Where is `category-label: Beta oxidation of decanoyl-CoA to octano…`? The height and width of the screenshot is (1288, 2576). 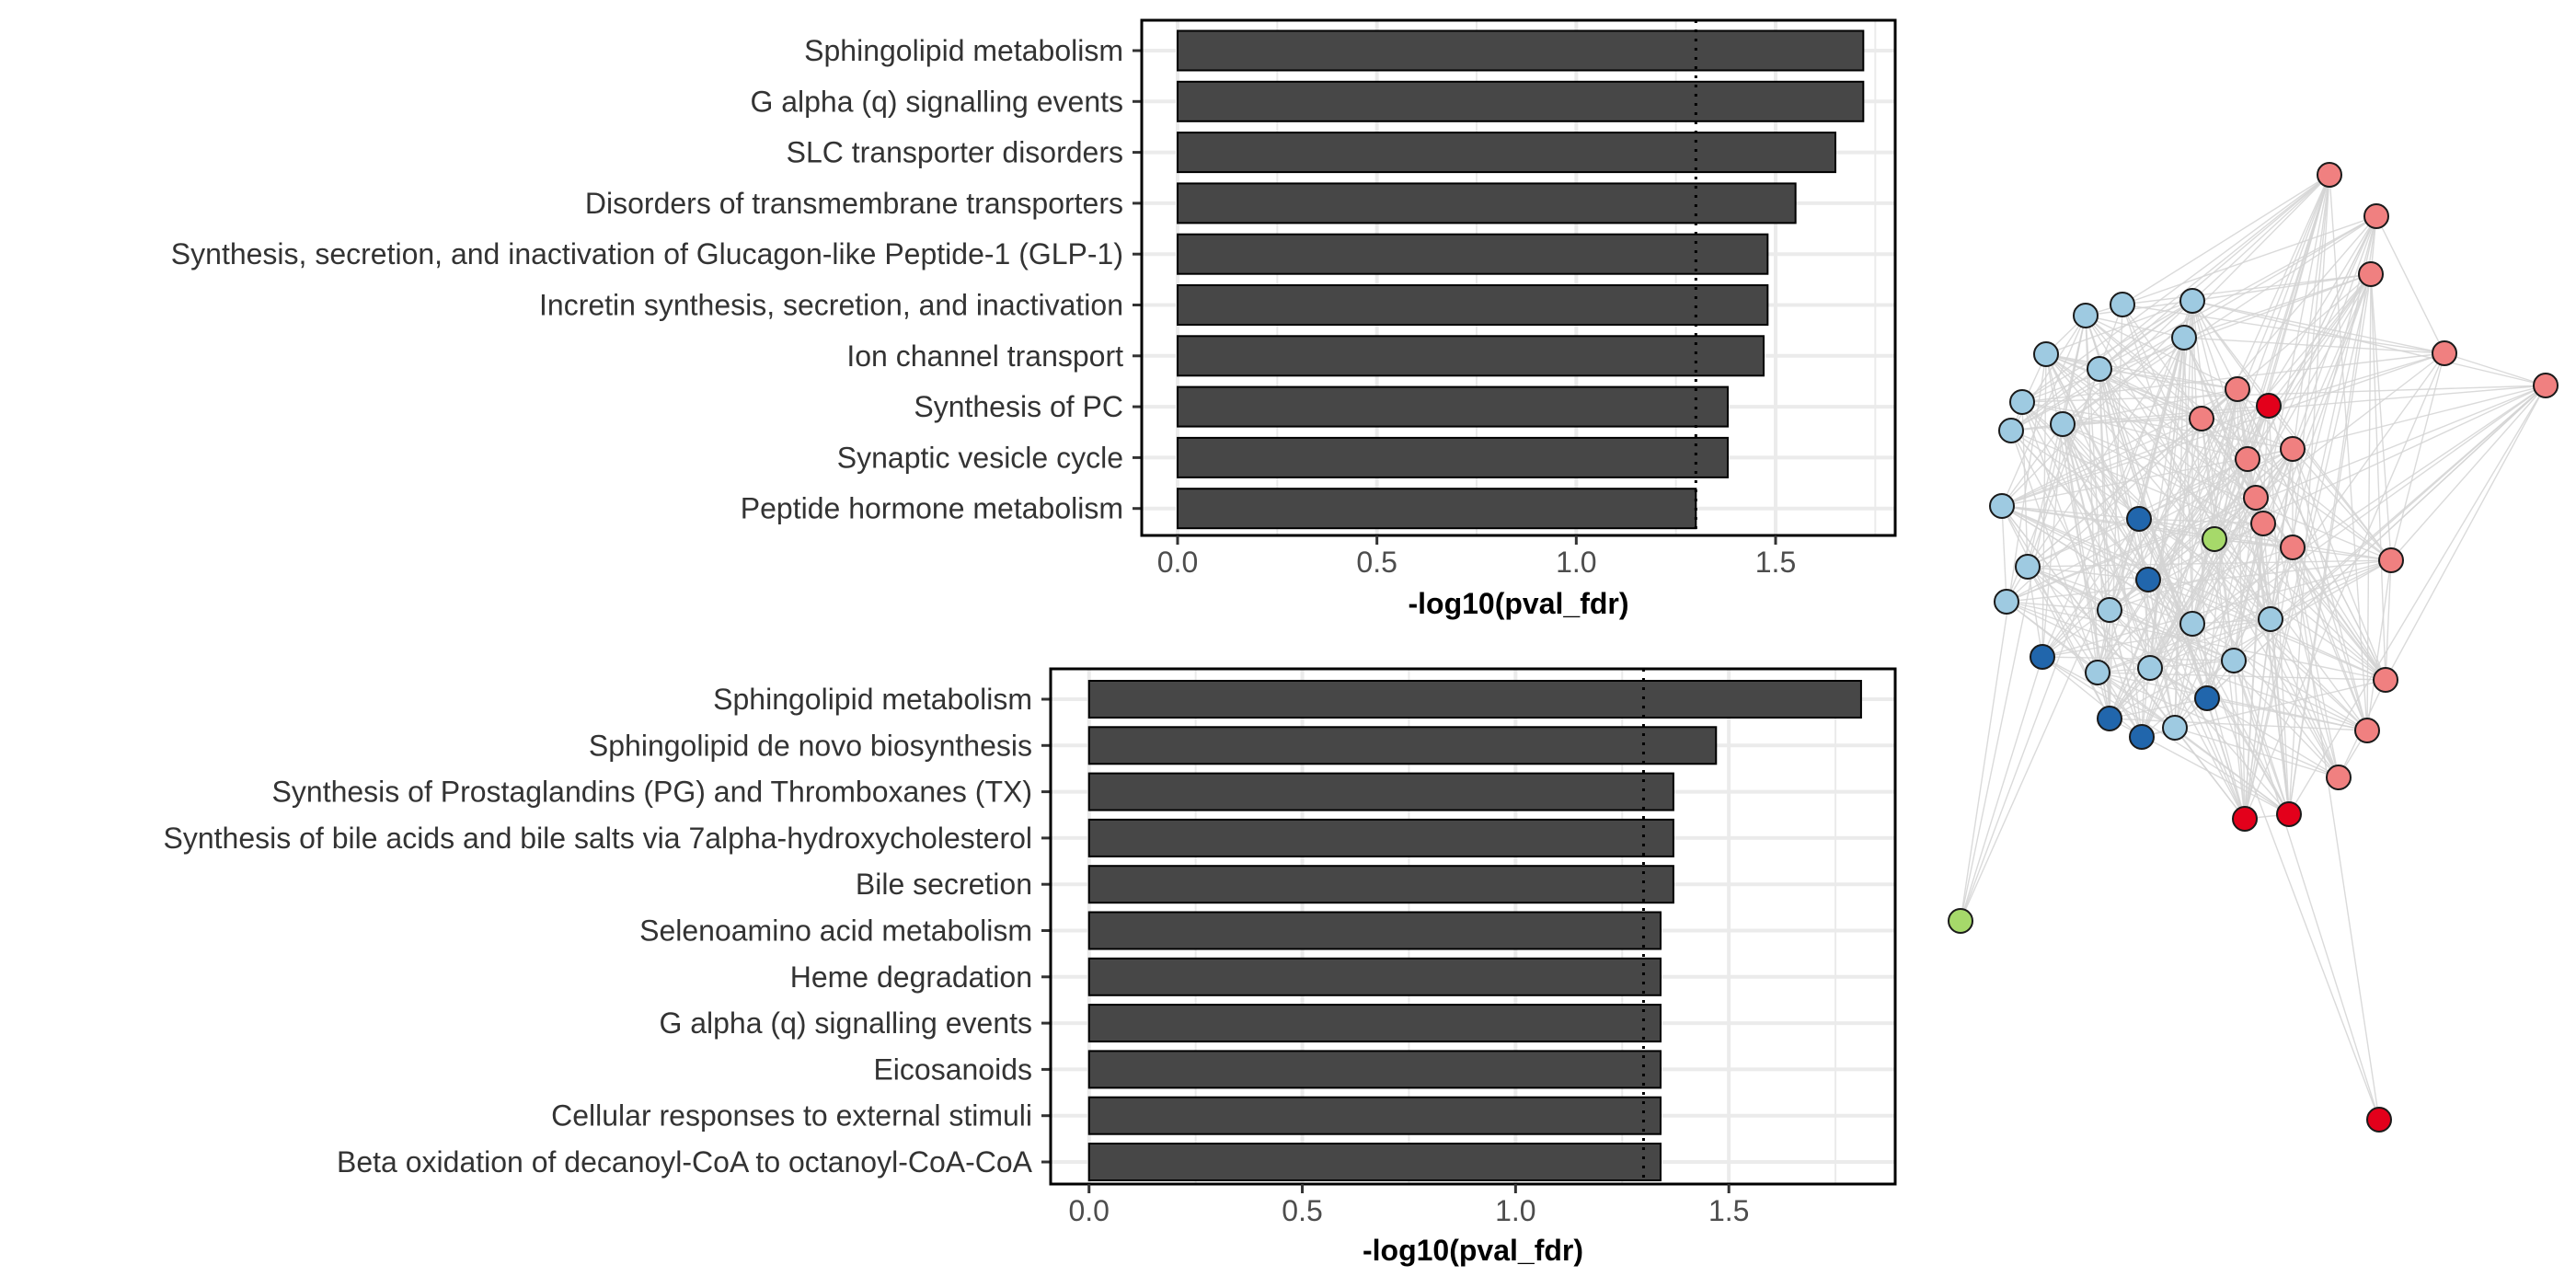
category-label: Beta oxidation of decanoyl-CoA to octano… is located at coordinates (685, 1162).